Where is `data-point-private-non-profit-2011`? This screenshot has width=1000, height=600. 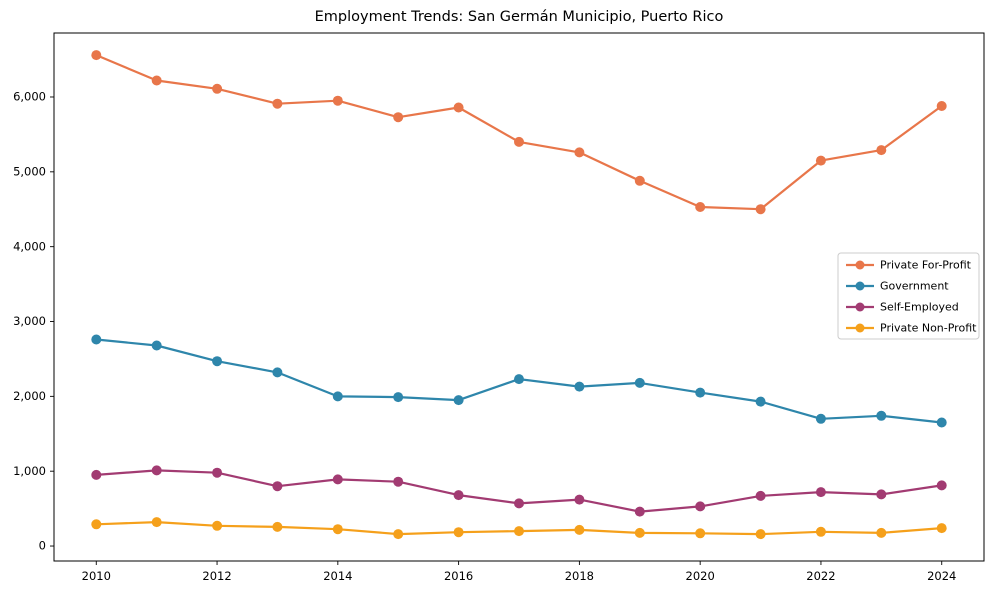 data-point-private-non-profit-2011 is located at coordinates (156, 522).